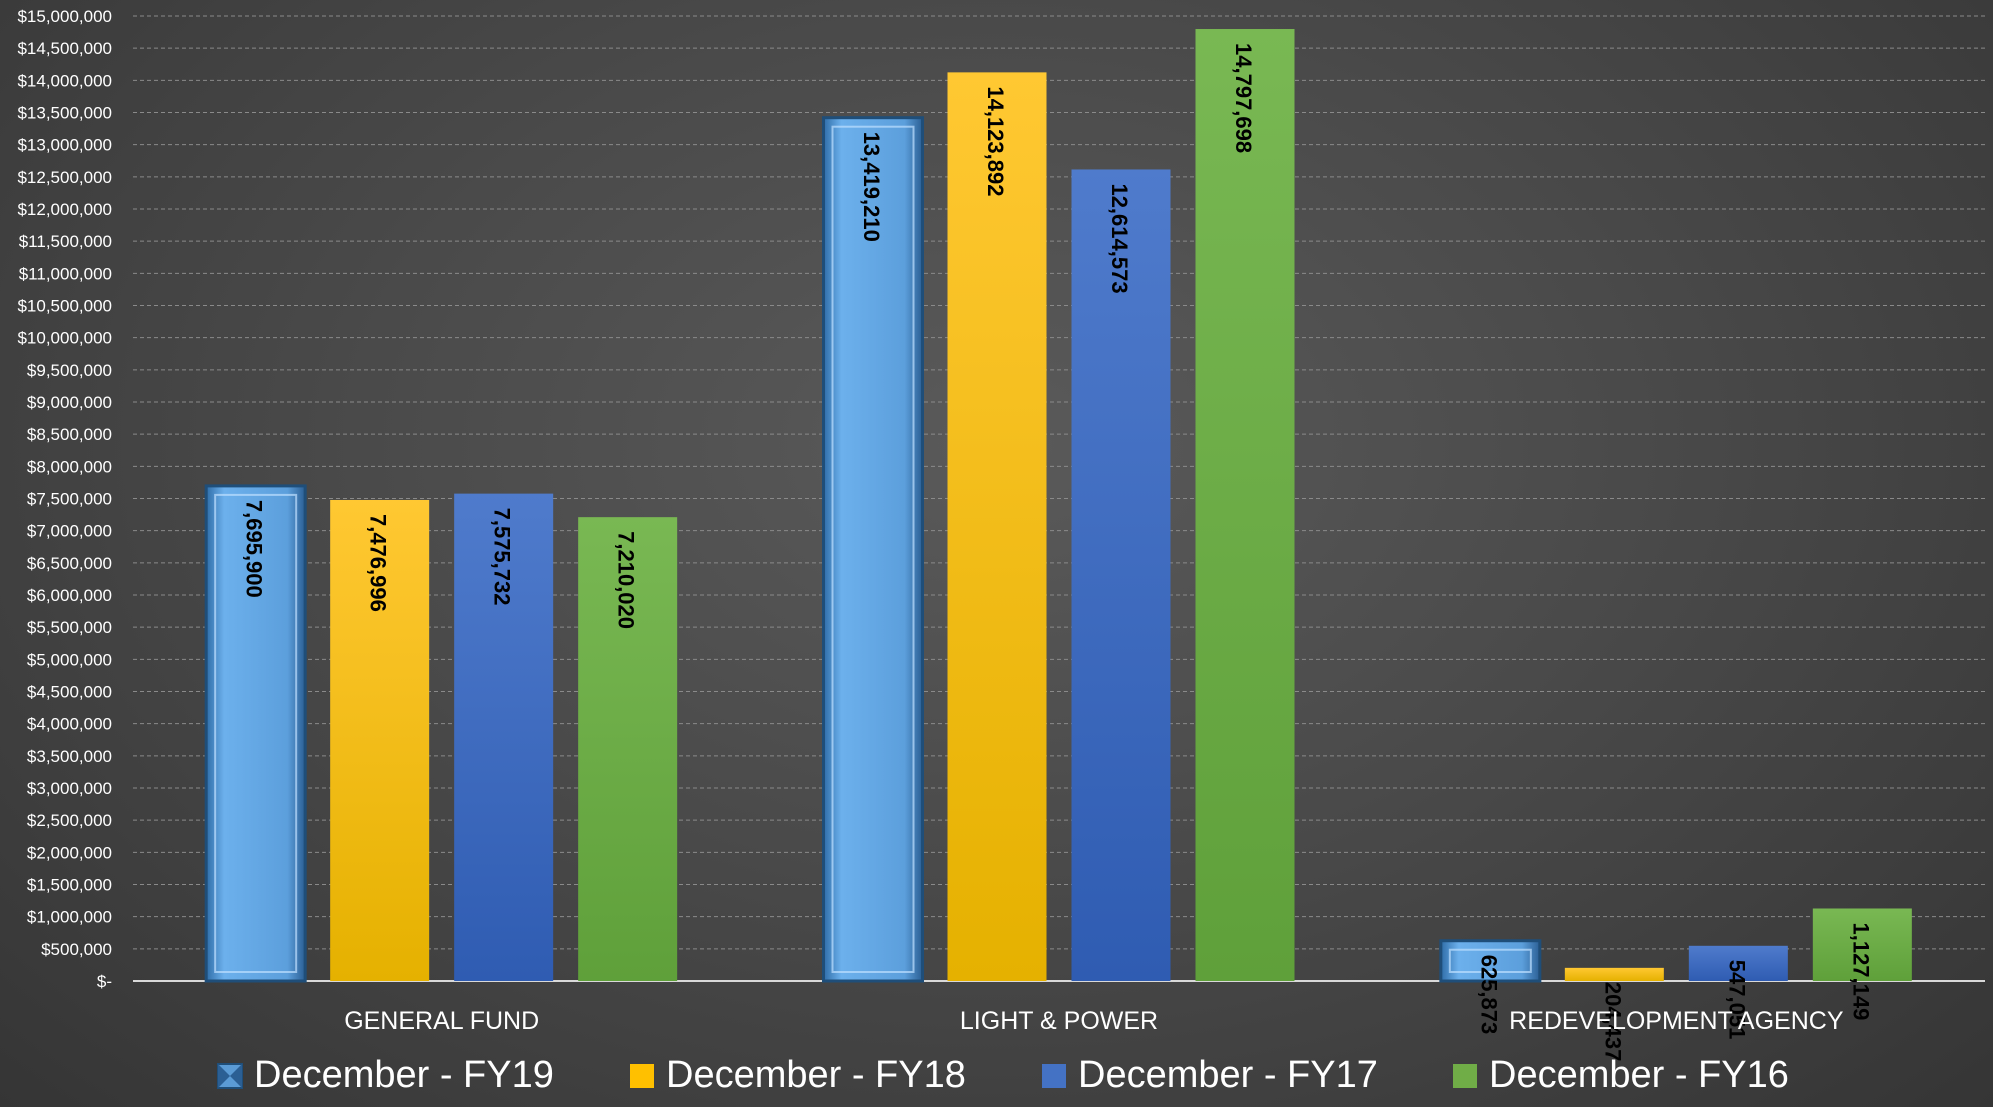 This screenshot has height=1107, width=1993. Describe the element at coordinates (1243, 98) in the screenshot. I see `data-label: 14,797,698` at that location.